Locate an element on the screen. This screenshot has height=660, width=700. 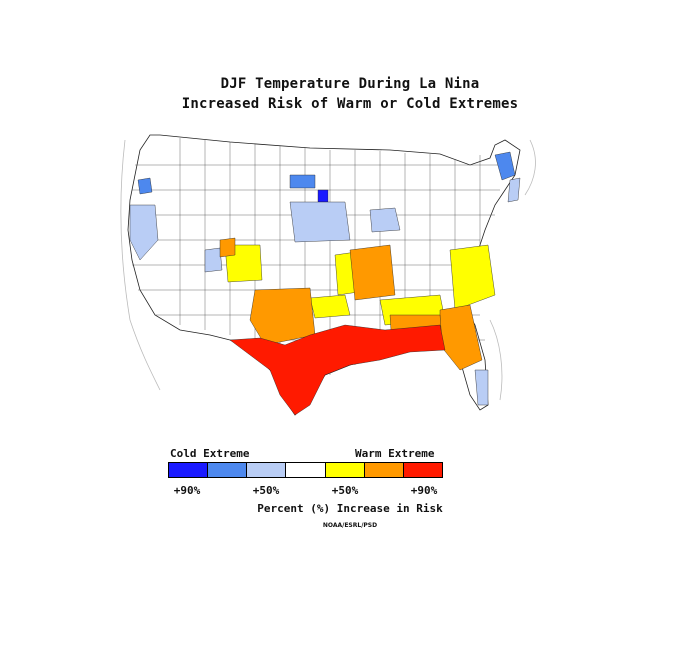
warm-extreme-label: Warm Extreme is located at coordinates (395, 453).